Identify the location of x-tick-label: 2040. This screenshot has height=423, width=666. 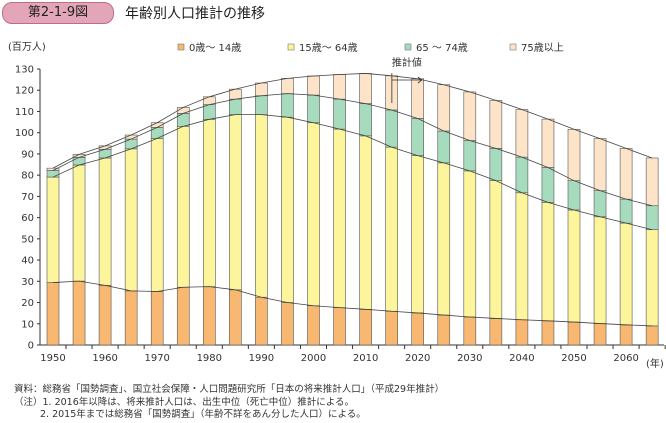
(521, 358).